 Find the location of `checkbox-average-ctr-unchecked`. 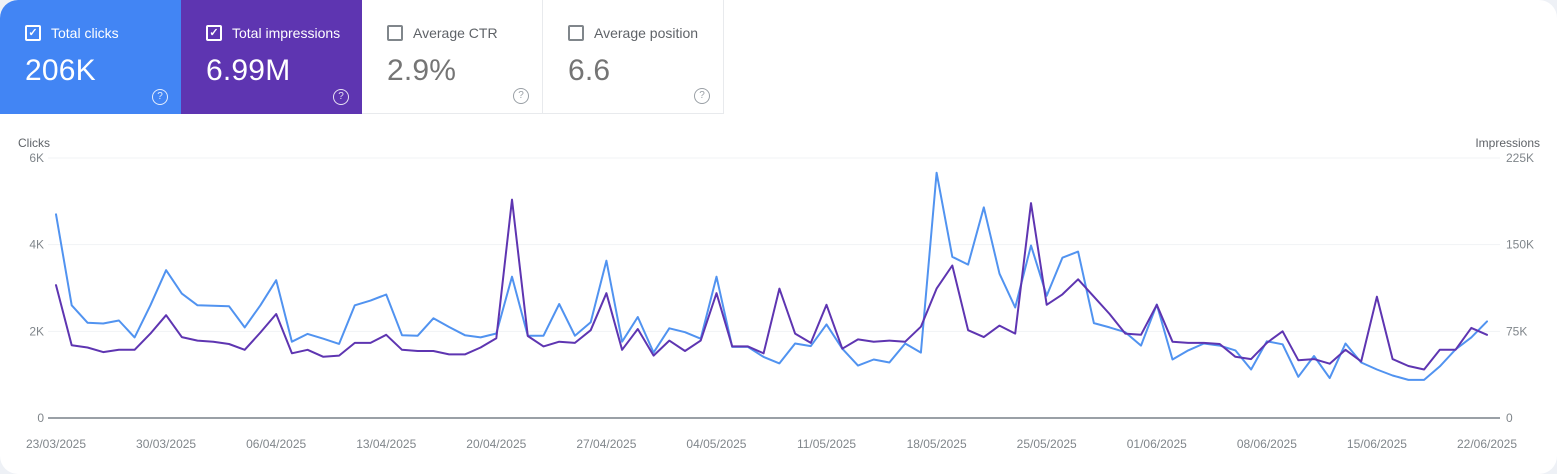

checkbox-average-ctr-unchecked is located at coordinates (395, 33).